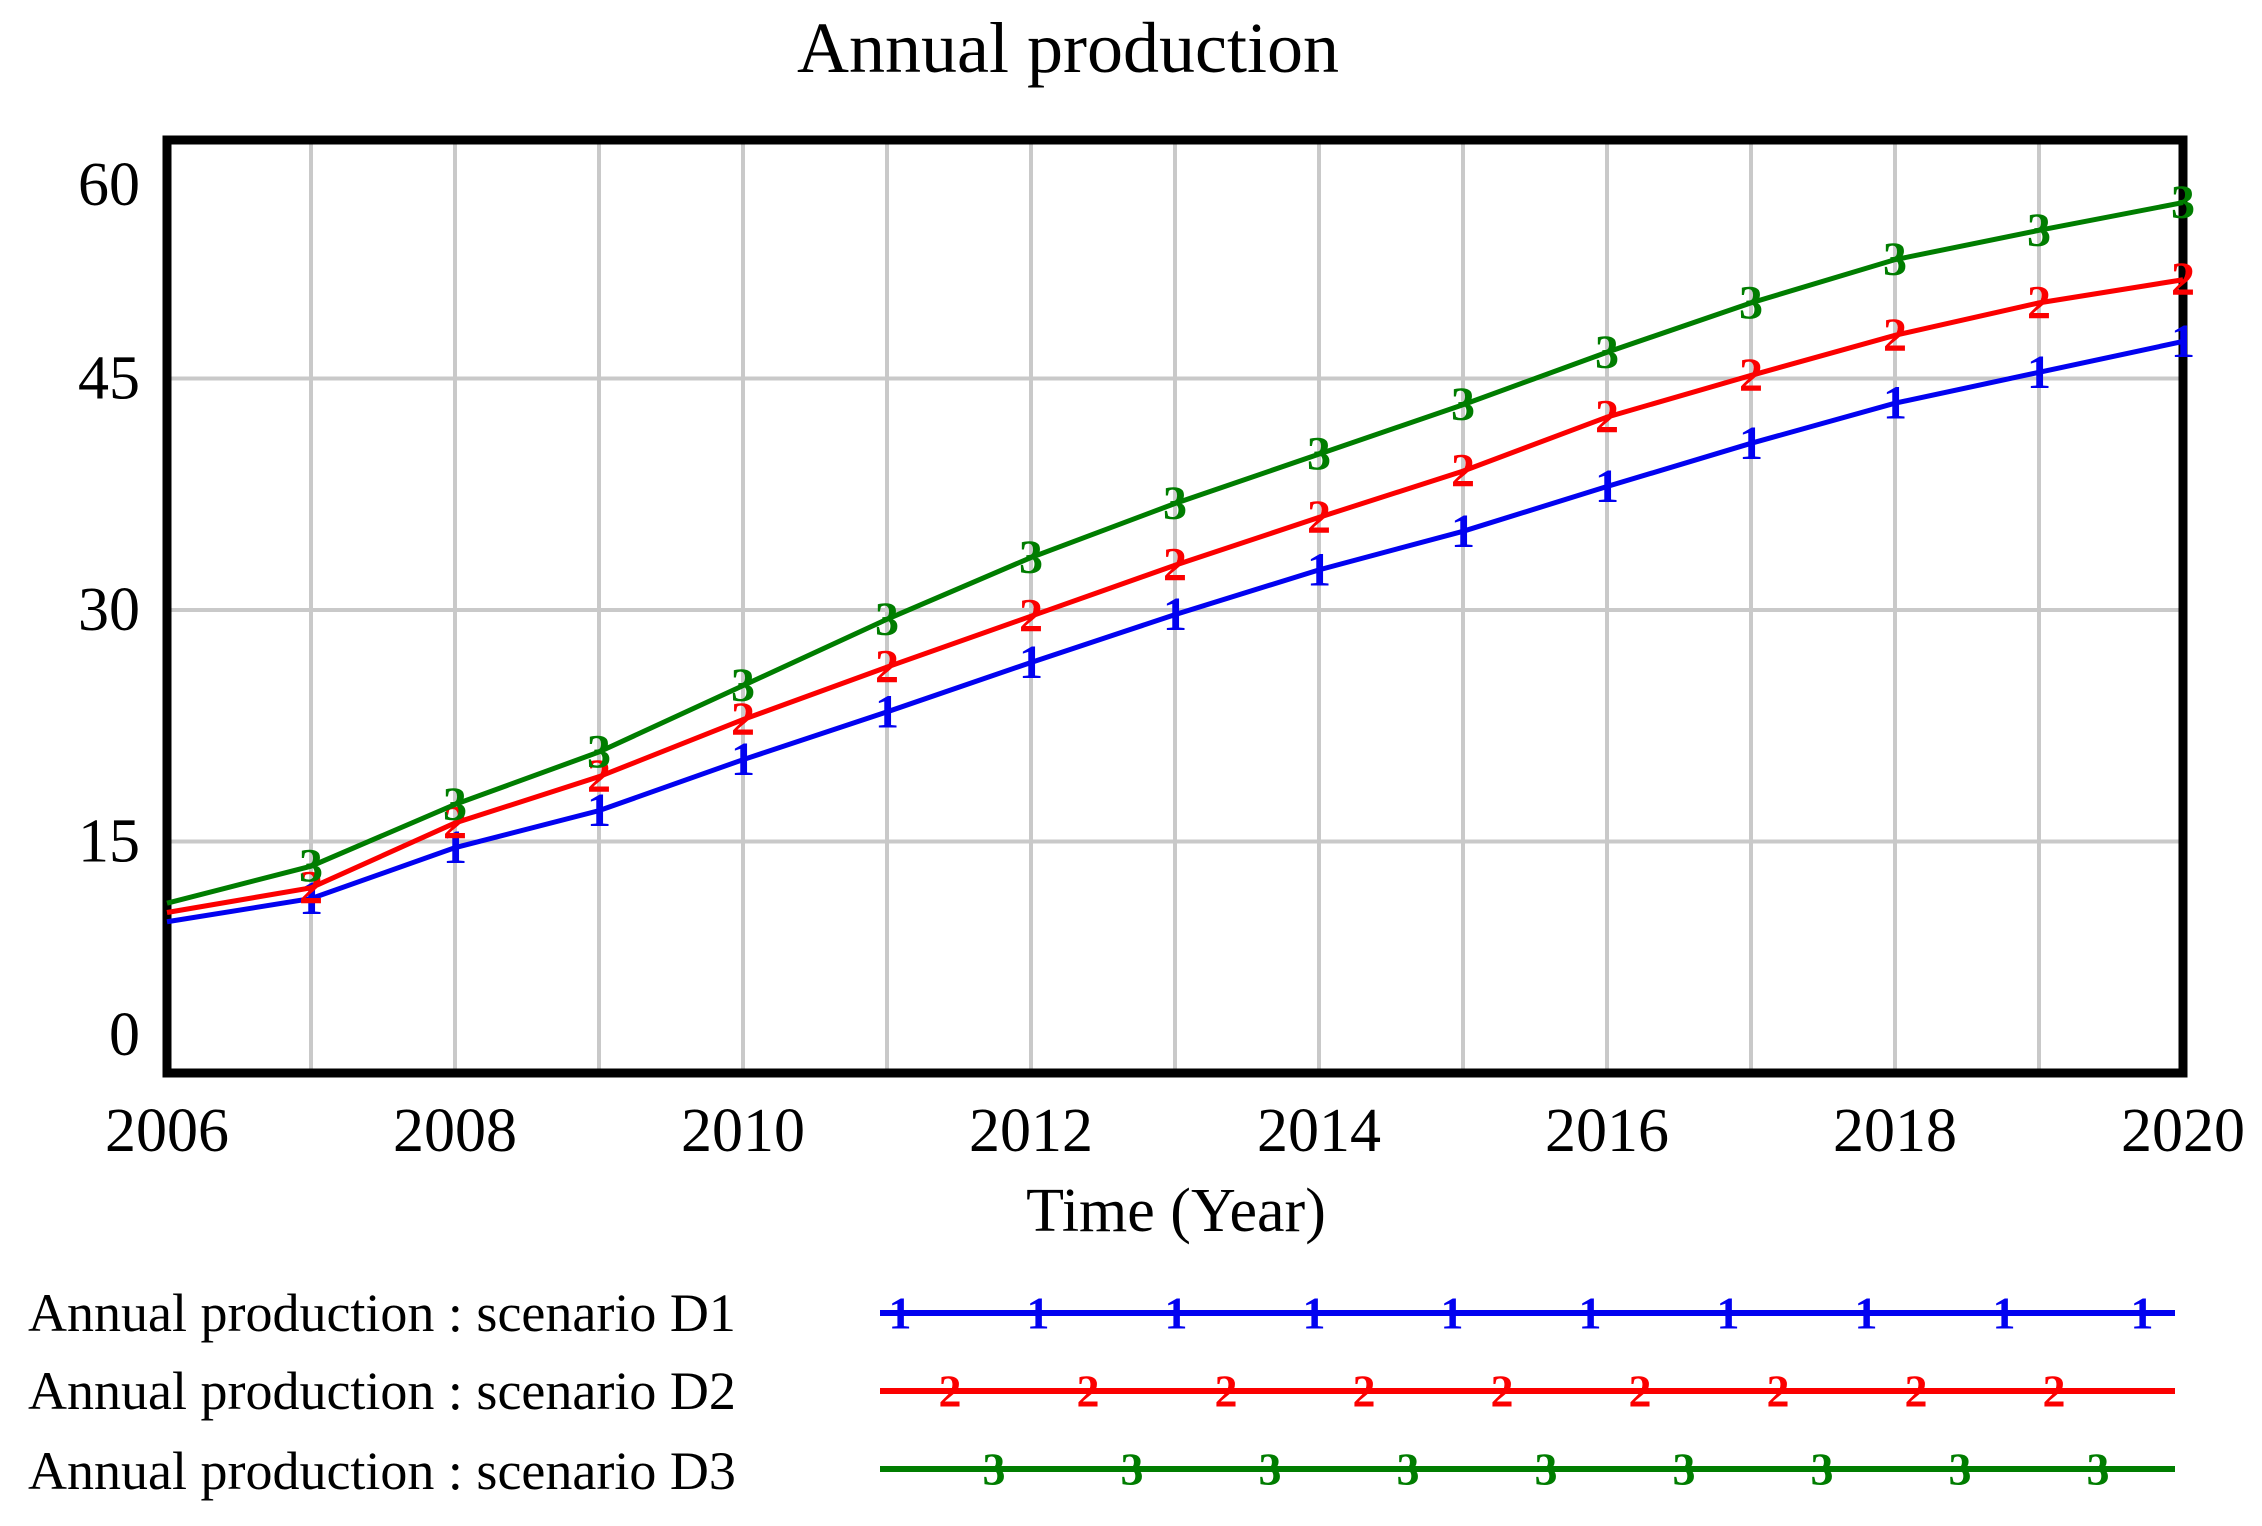 The height and width of the screenshot is (1526, 2262). Describe the element at coordinates (1895, 1131) in the screenshot. I see `x-tick-label: 2018` at that location.